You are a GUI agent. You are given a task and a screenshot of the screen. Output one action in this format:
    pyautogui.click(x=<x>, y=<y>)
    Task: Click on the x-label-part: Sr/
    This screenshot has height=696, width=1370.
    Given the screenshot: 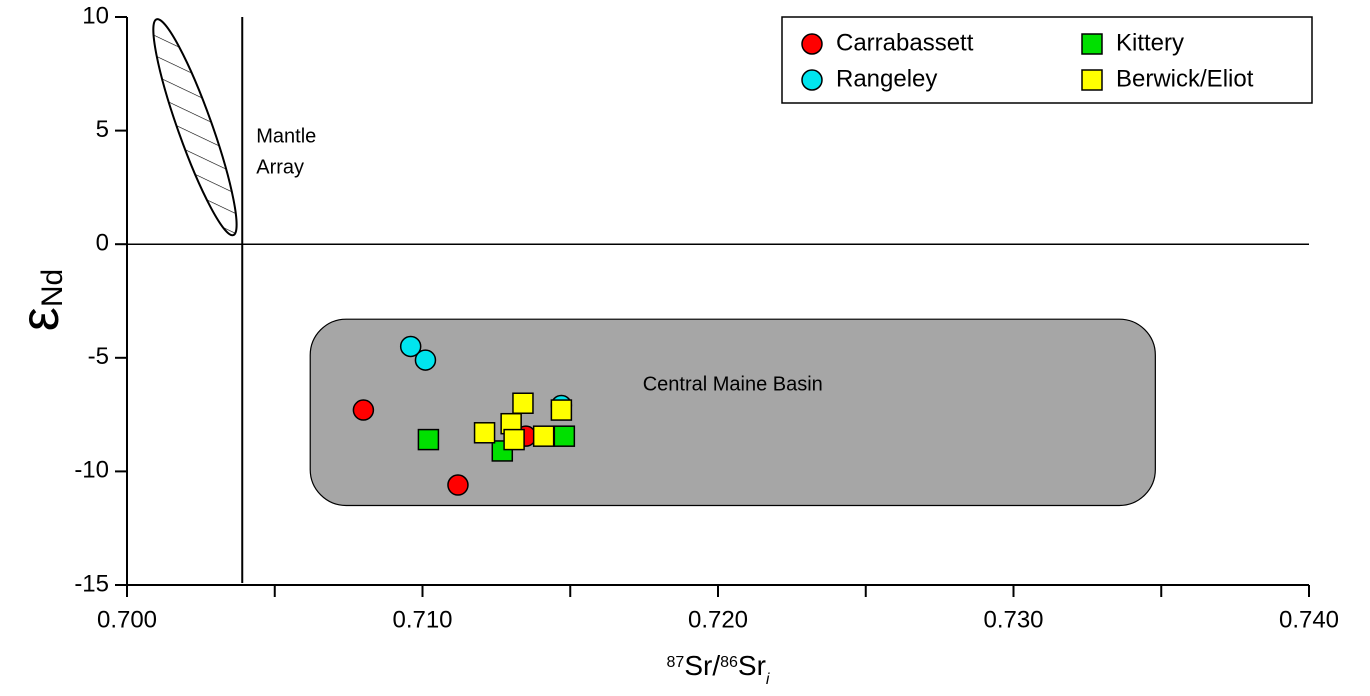 What is the action you would take?
    pyautogui.click(x=702, y=665)
    